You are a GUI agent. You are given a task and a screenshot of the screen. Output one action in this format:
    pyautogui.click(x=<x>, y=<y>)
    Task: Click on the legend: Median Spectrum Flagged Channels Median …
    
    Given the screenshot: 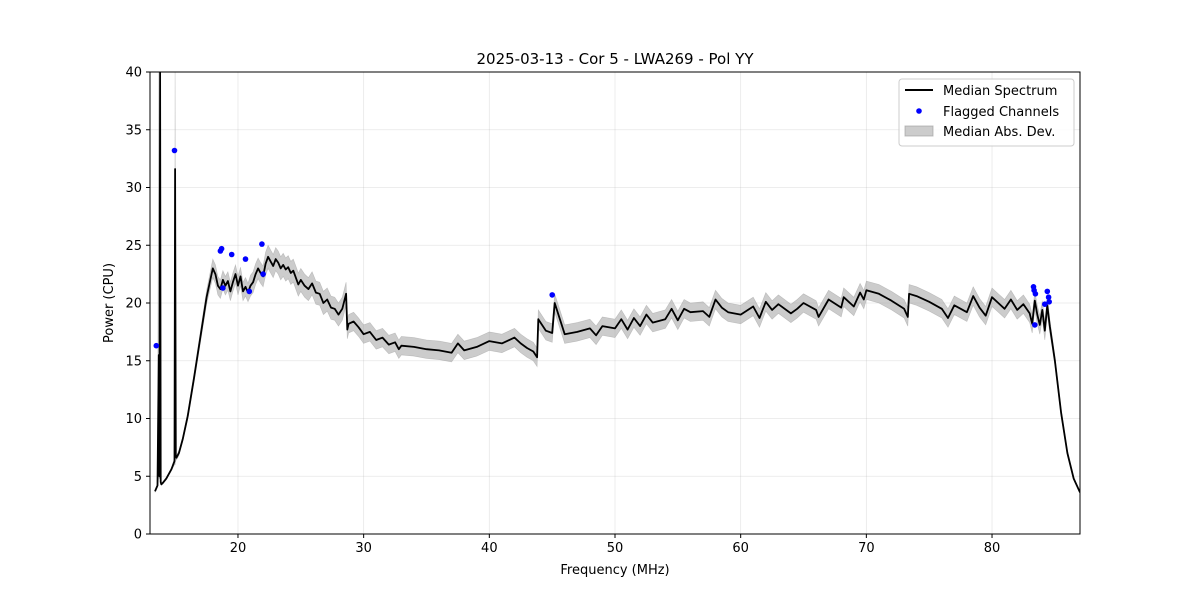 What is the action you would take?
    pyautogui.click(x=986, y=112)
    